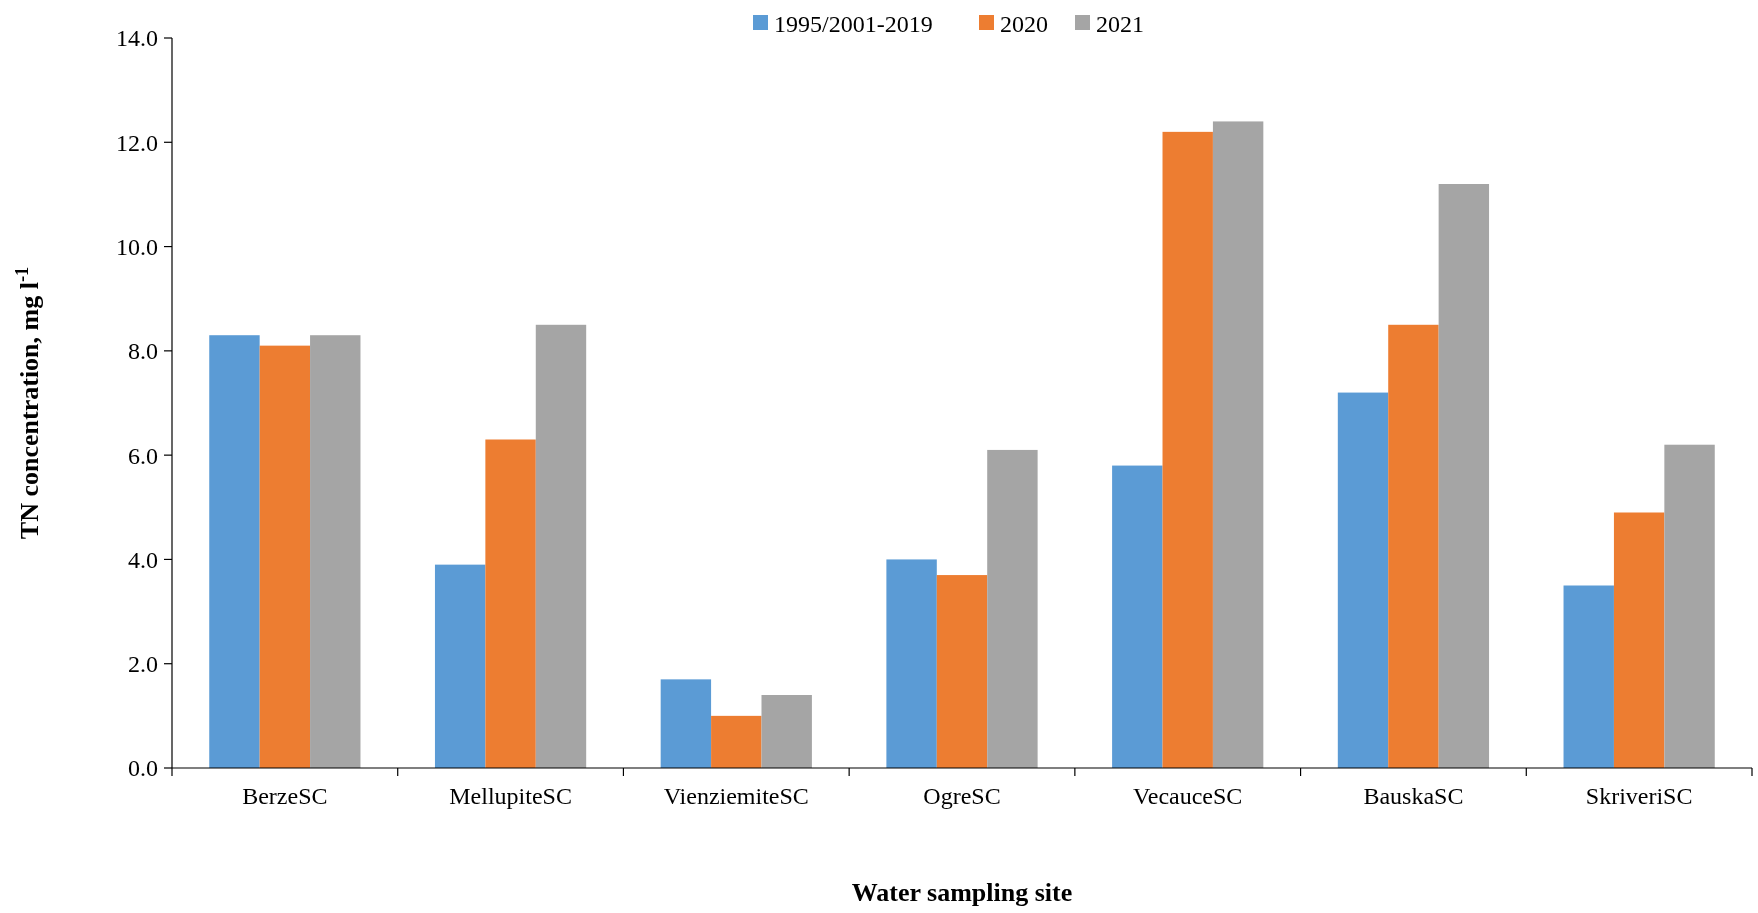 The image size is (1758, 913). I want to click on y-tick-label: 2.0, so click(143, 664).